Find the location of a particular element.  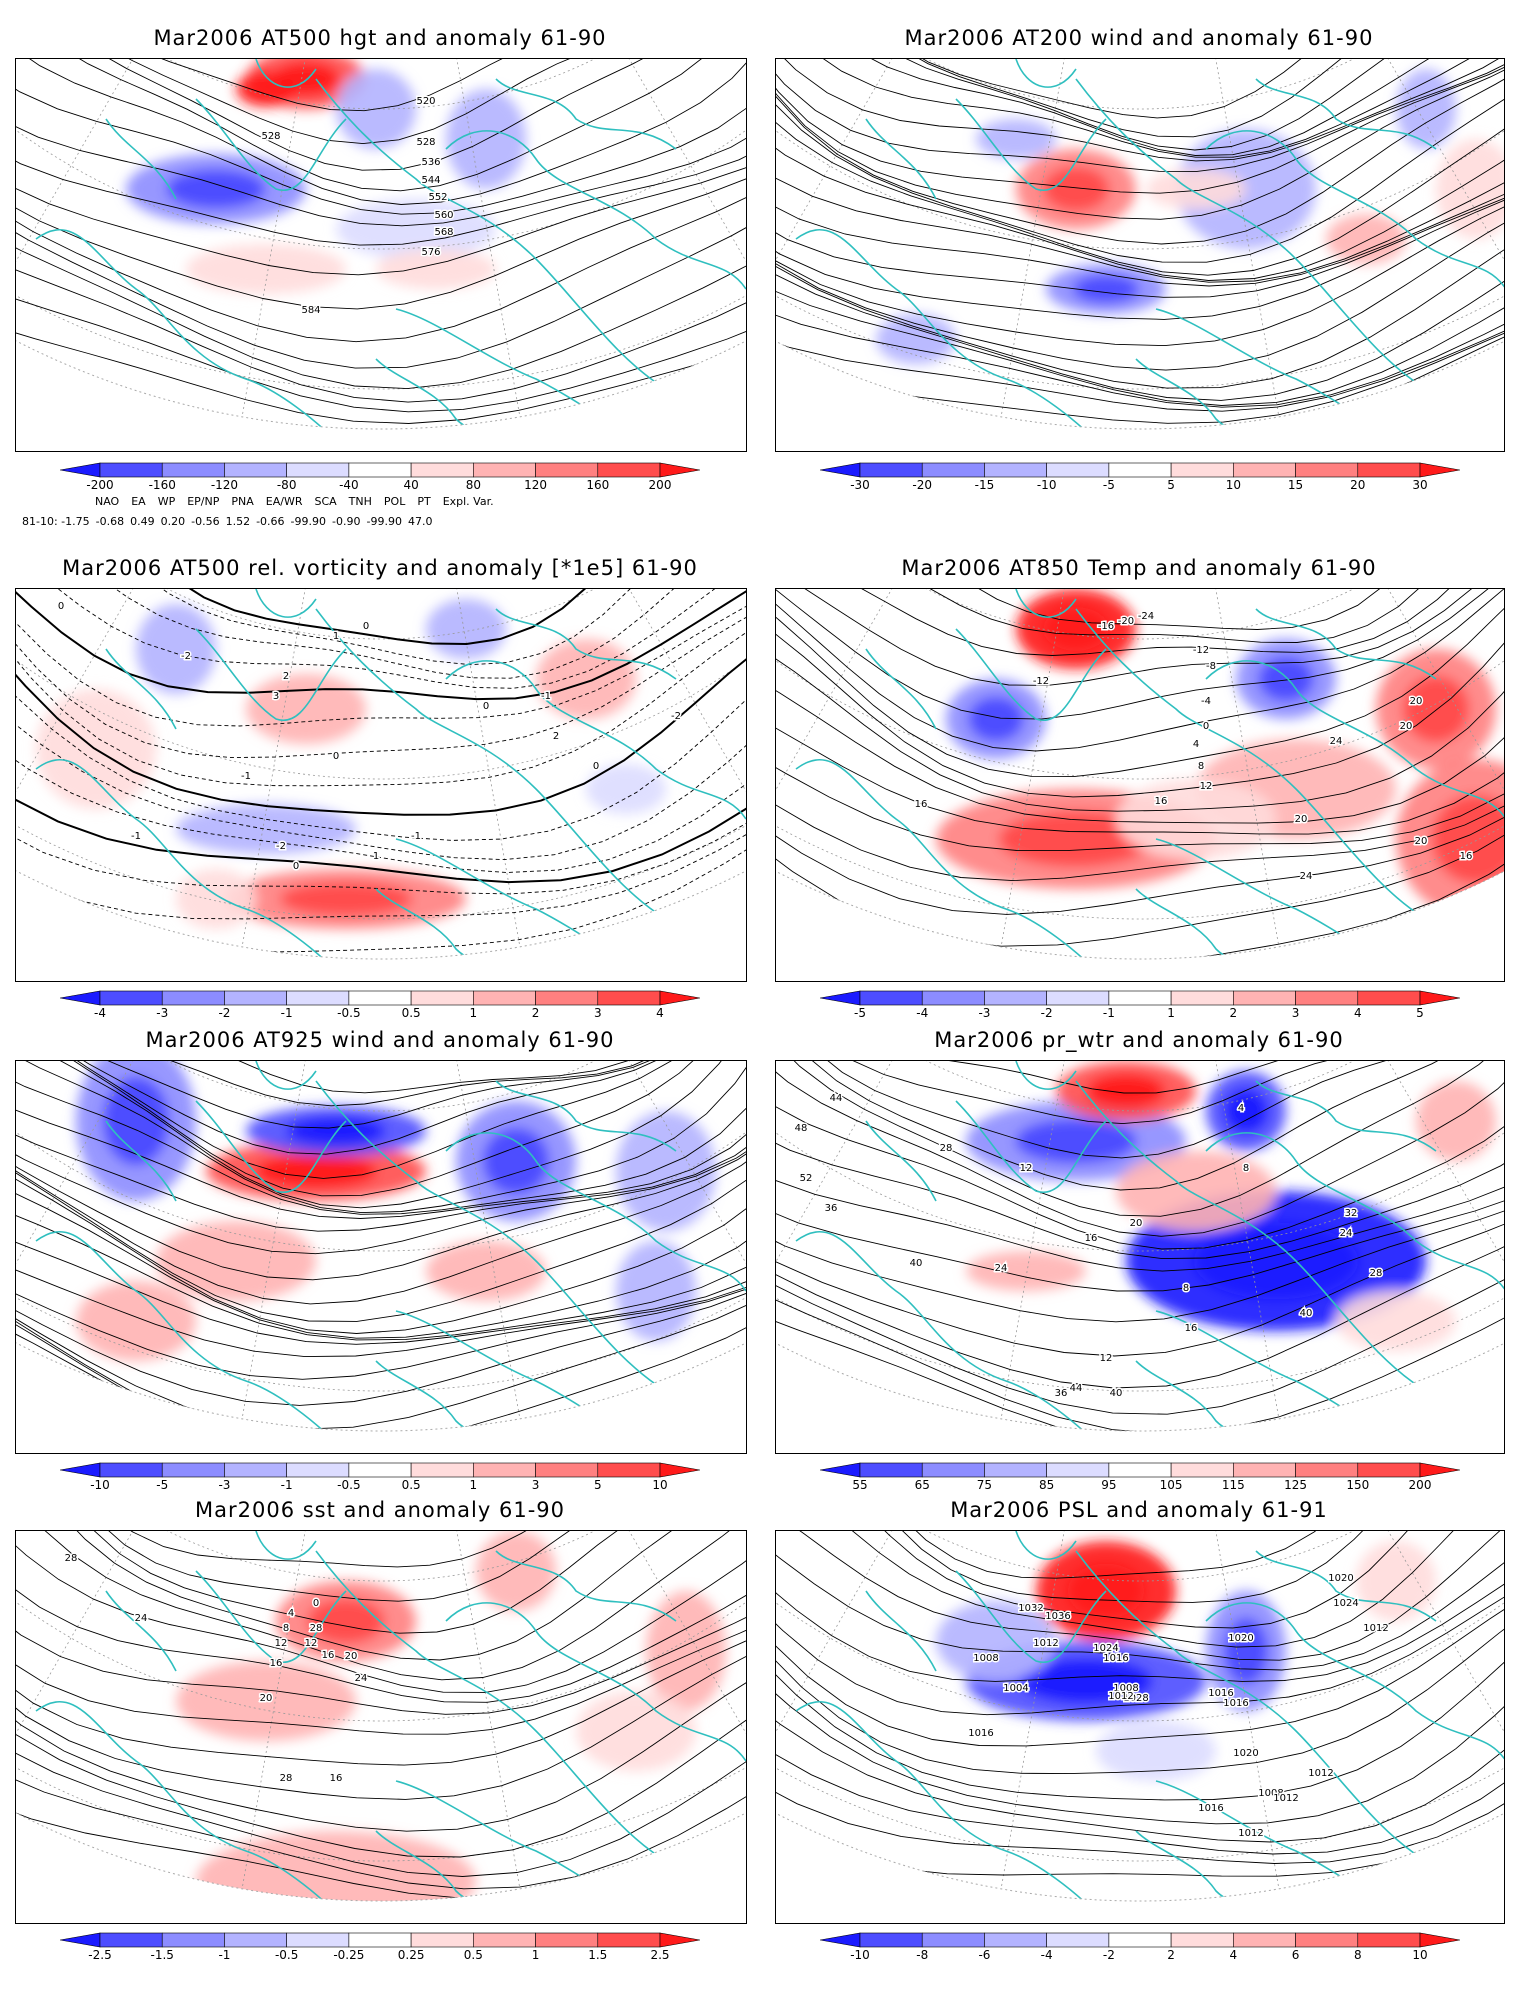

index-name: Expl. Var. is located at coordinates (468, 501).